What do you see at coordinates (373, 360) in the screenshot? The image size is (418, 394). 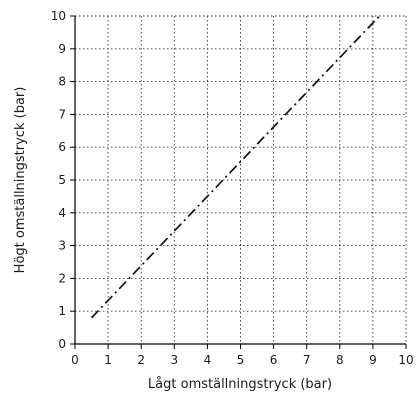 I see `x-tick-label: 9` at bounding box center [373, 360].